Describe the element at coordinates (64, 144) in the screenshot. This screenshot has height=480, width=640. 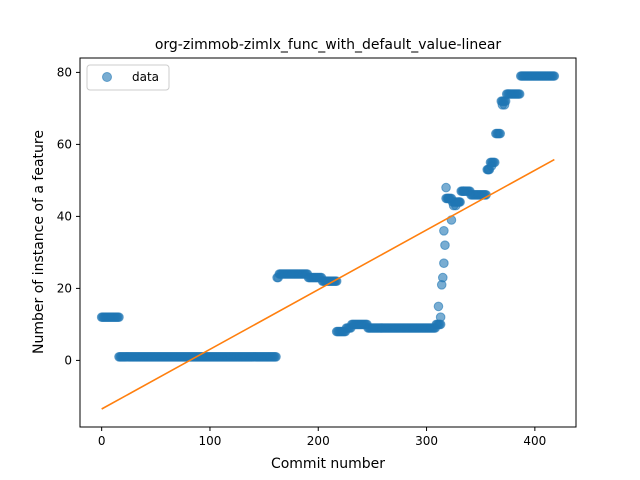
I see `y-tick-label: 60` at that location.